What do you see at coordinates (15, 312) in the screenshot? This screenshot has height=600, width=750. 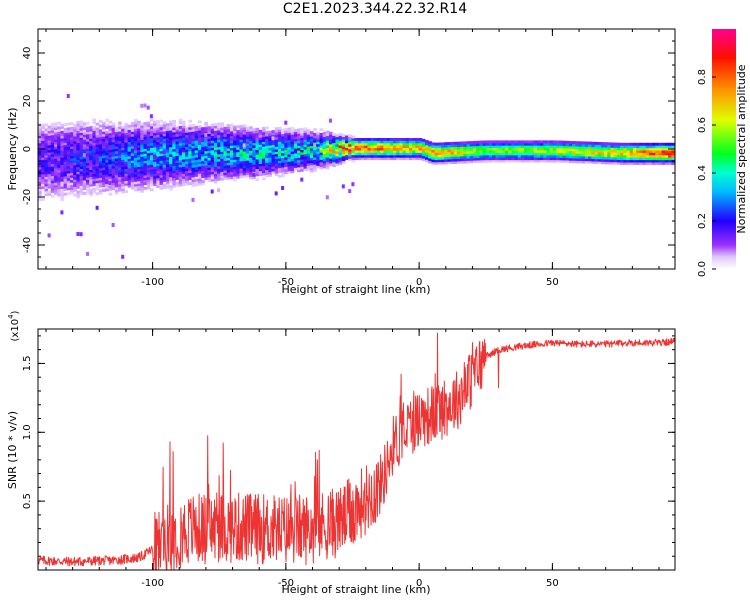 I see `snr-scale-close: )` at bounding box center [15, 312].